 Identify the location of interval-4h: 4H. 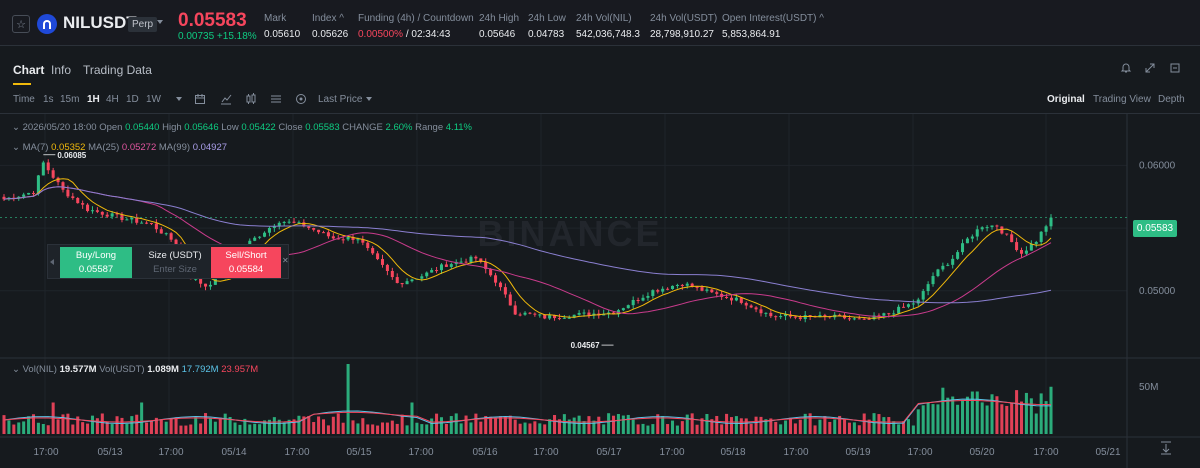
(112, 99).